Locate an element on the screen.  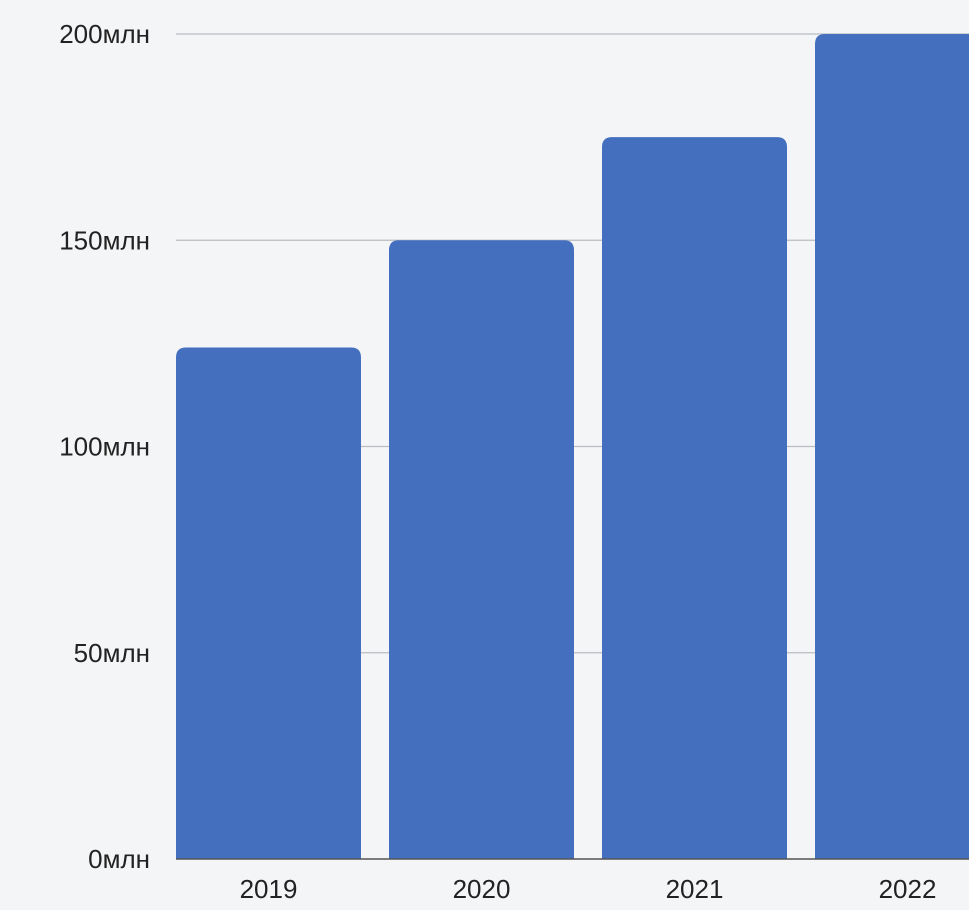
y-tick-label: 0млн is located at coordinates (119, 859).